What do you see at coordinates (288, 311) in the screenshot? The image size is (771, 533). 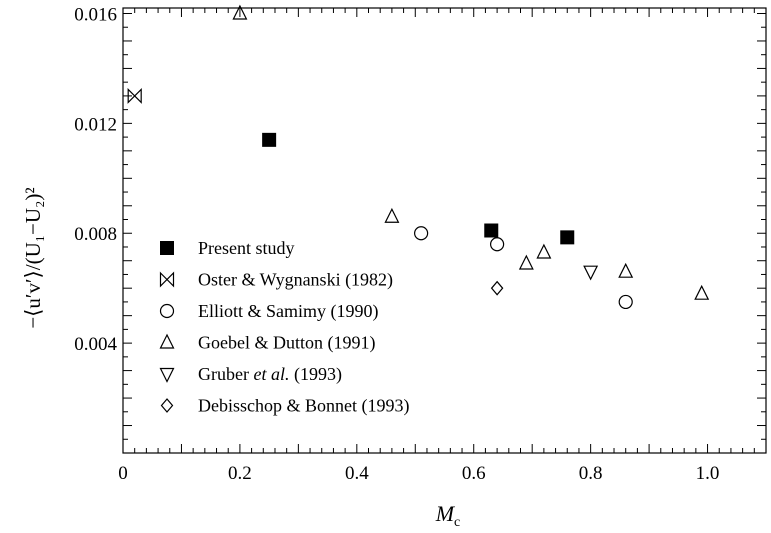 I see `legend-label: Elliott & Samimy (1990)` at bounding box center [288, 311].